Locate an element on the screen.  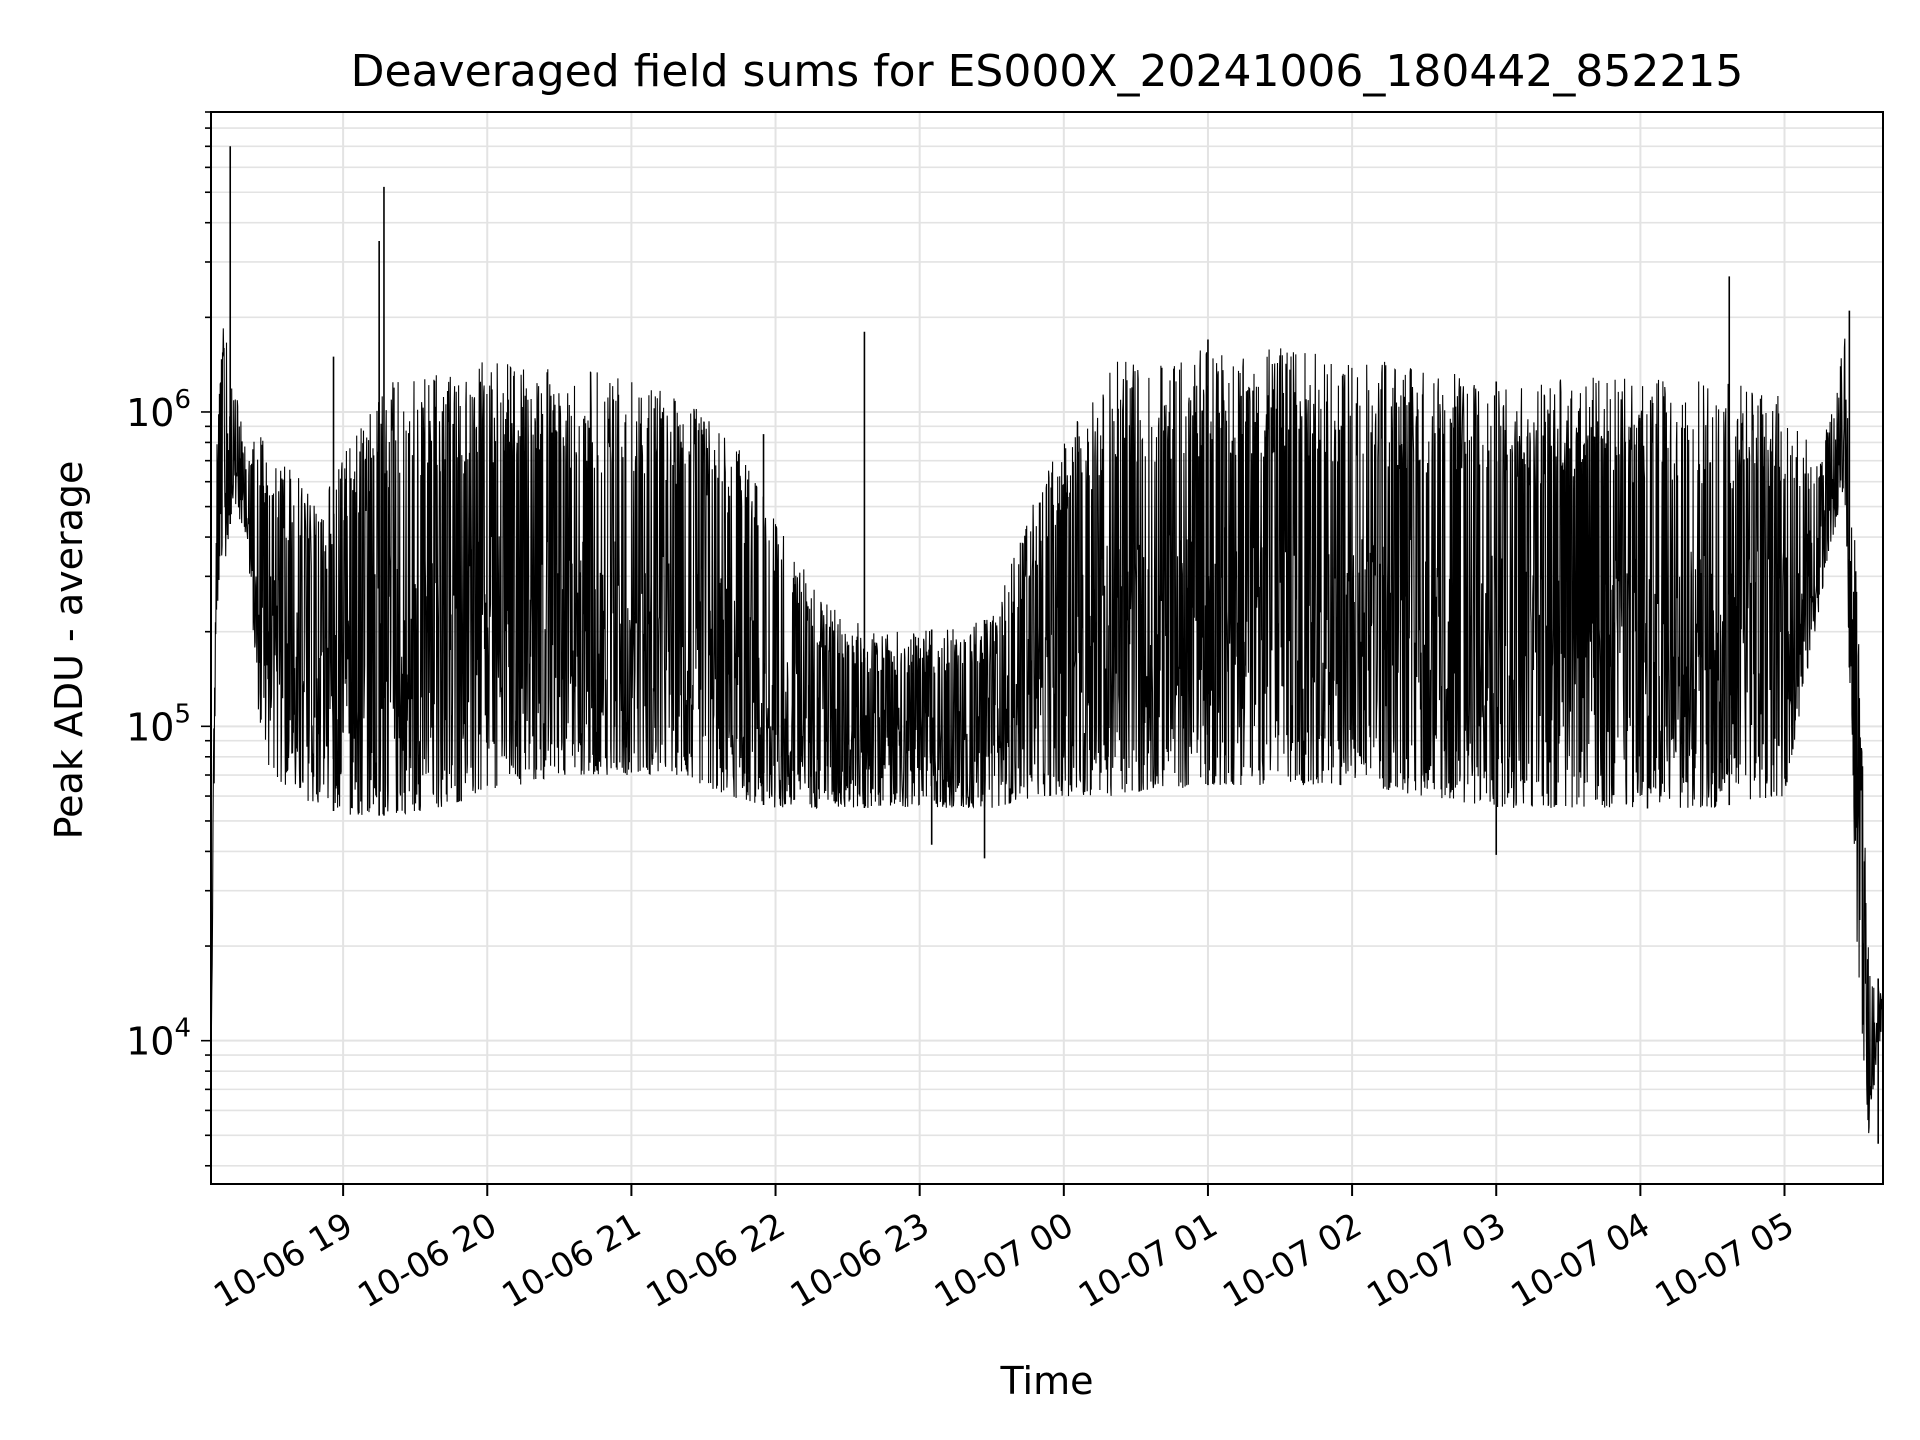
x-axis-label: Time is located at coordinates (1047, 1381).